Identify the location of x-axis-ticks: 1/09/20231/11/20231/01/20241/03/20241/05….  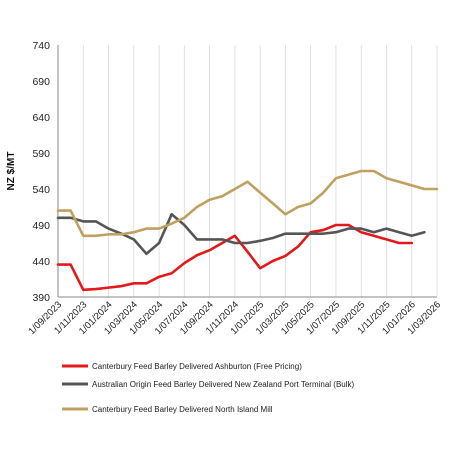
(234, 318).